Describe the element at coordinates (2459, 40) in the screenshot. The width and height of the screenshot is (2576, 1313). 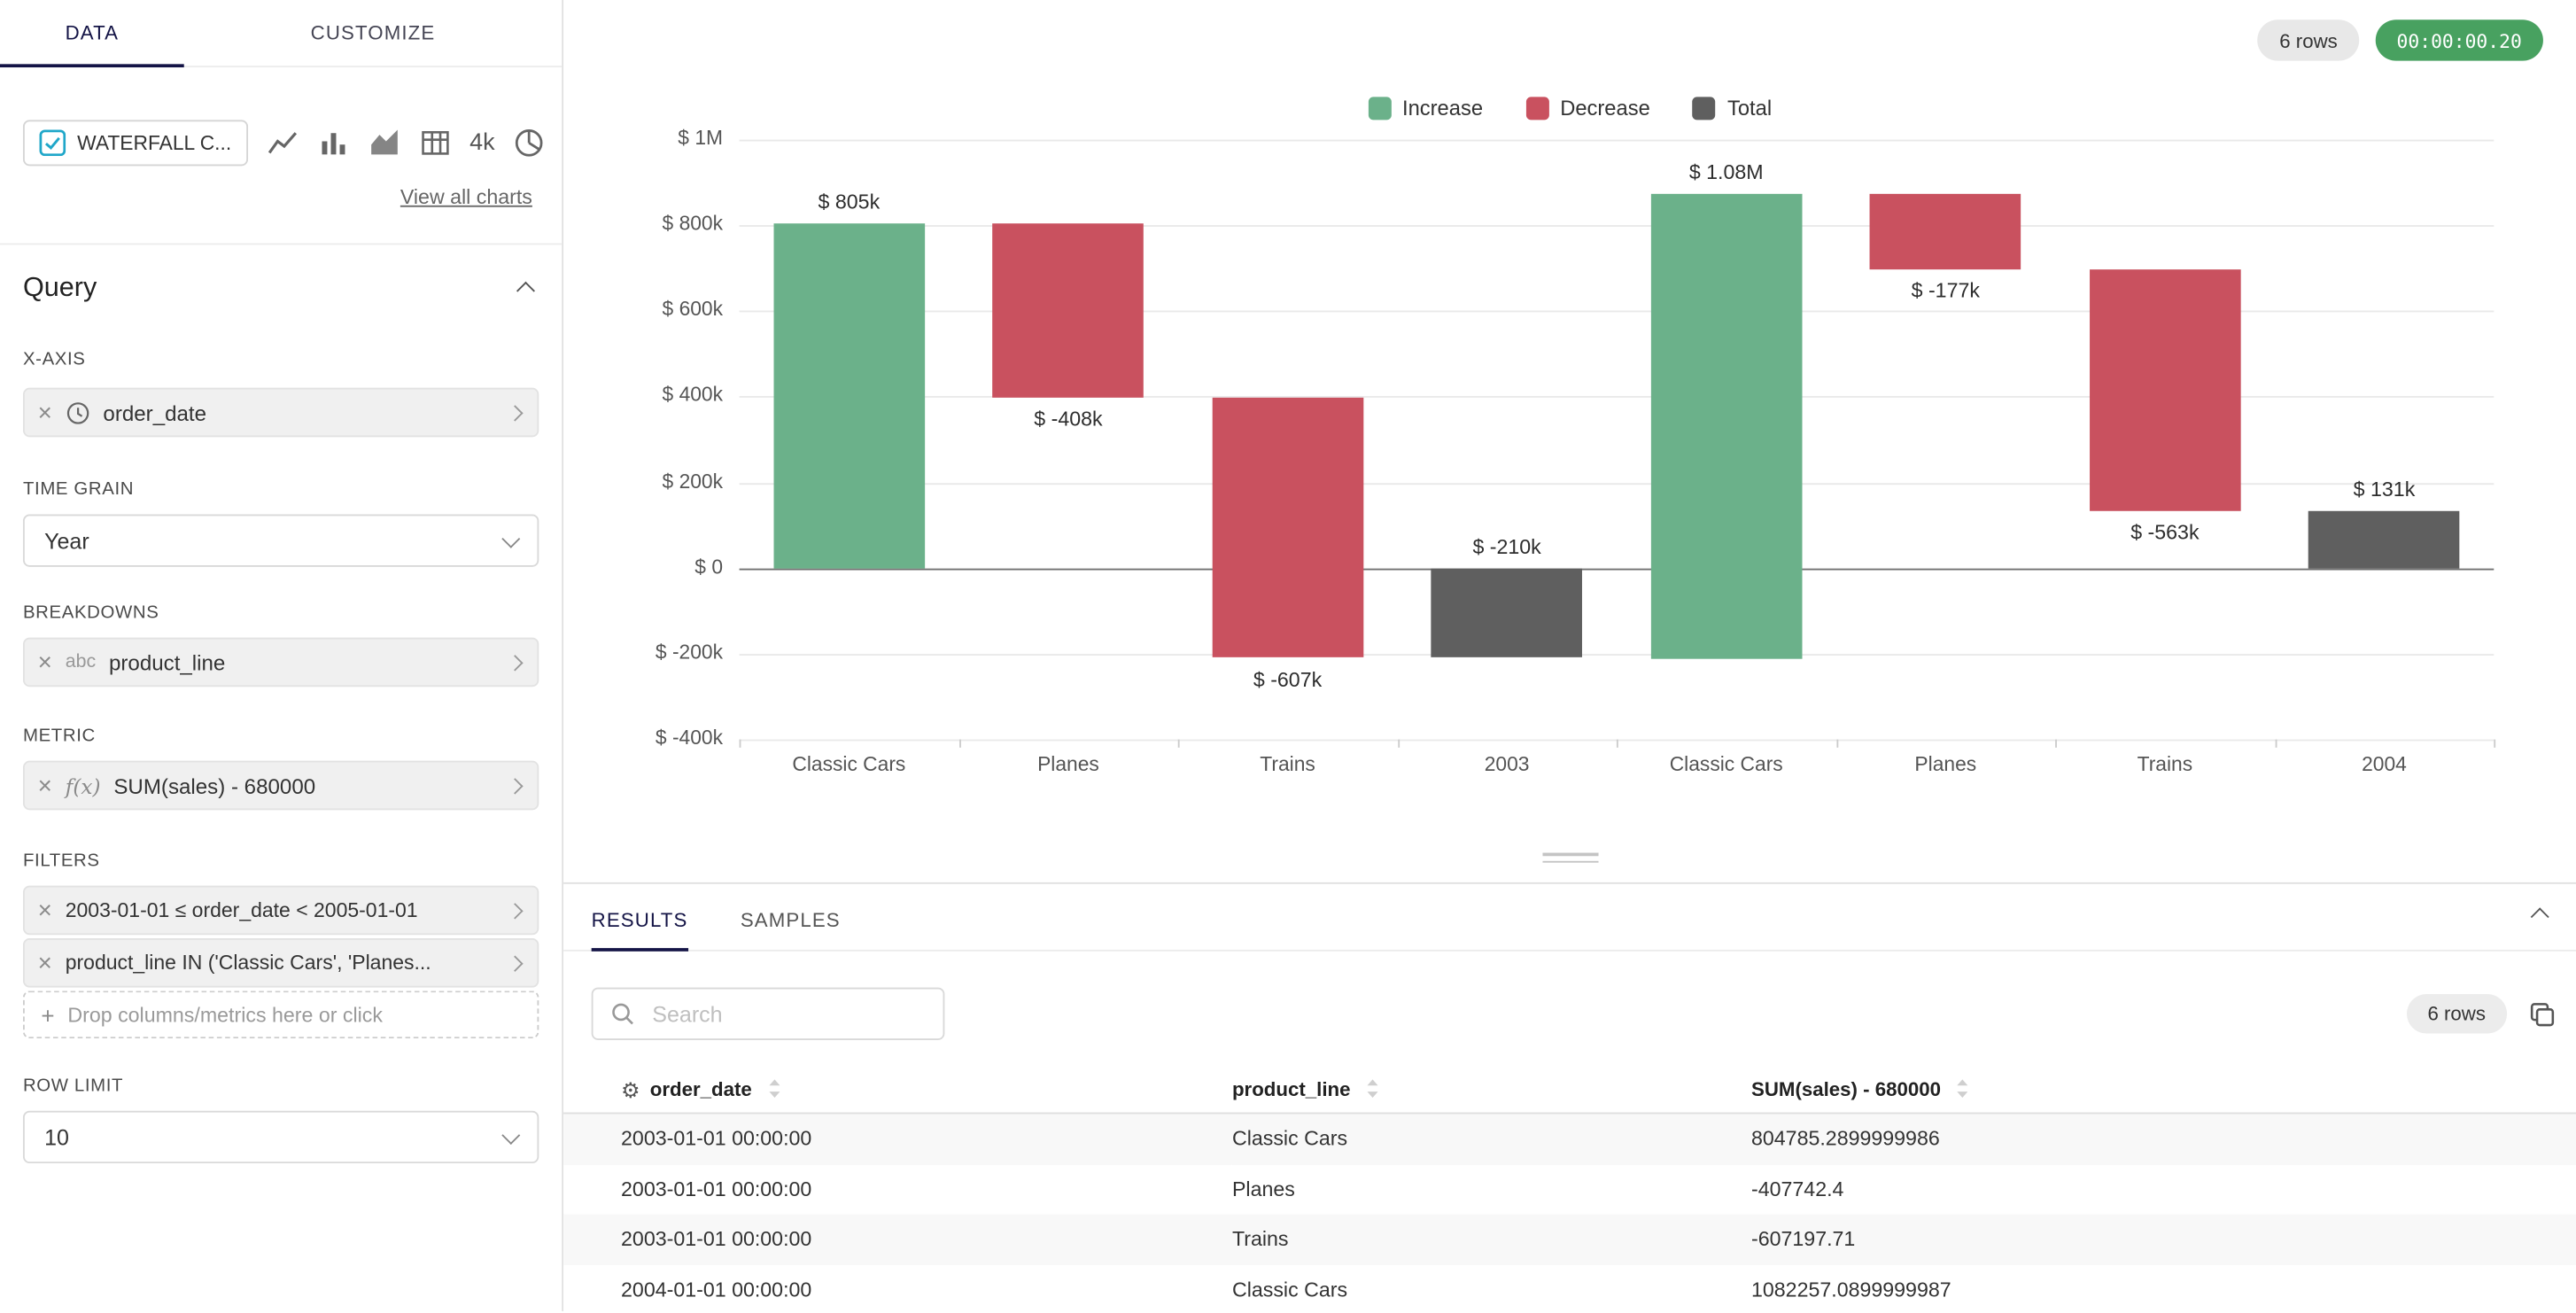
I see `timer-badge: 00:00:00.20` at that location.